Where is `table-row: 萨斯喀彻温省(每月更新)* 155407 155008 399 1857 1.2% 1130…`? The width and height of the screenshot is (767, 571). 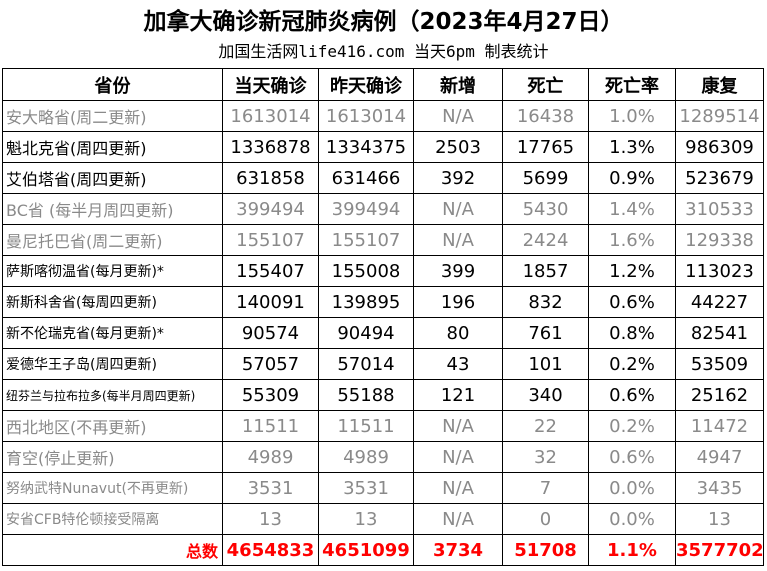 table-row: 萨斯喀彻温省(每月更新)* 155407 155008 399 1857 1.2% 1130… is located at coordinates (383, 271).